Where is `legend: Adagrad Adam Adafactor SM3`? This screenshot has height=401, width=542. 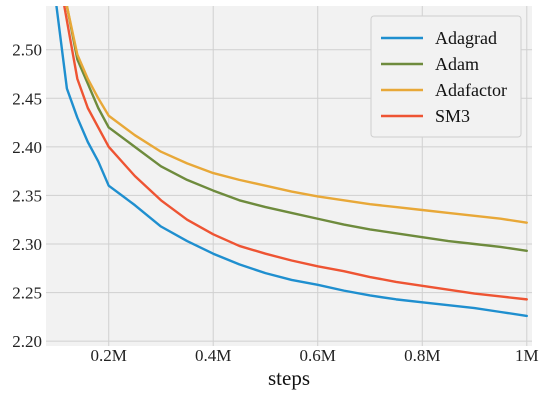
legend: Adagrad Adam Adafactor SM3 is located at coordinates (446, 76).